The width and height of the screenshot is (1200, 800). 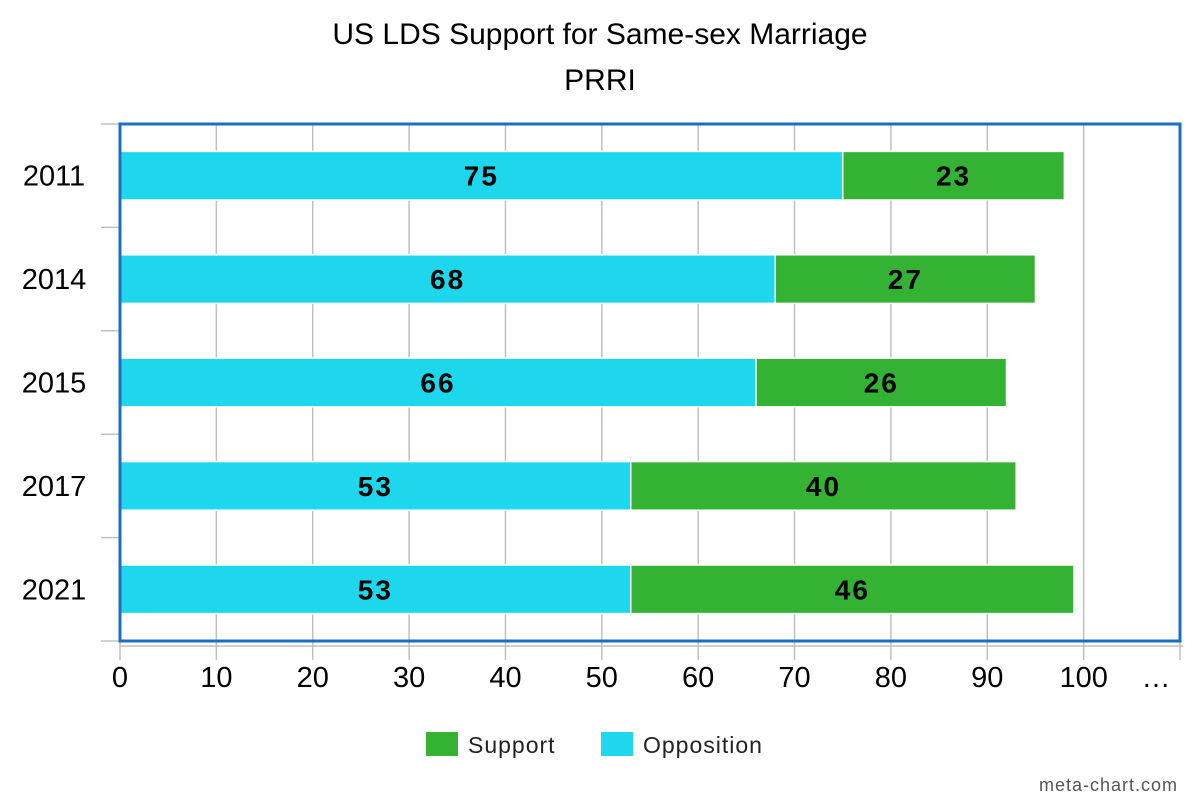 What do you see at coordinates (987, 678) in the screenshot?
I see `x-tick-label: 90` at bounding box center [987, 678].